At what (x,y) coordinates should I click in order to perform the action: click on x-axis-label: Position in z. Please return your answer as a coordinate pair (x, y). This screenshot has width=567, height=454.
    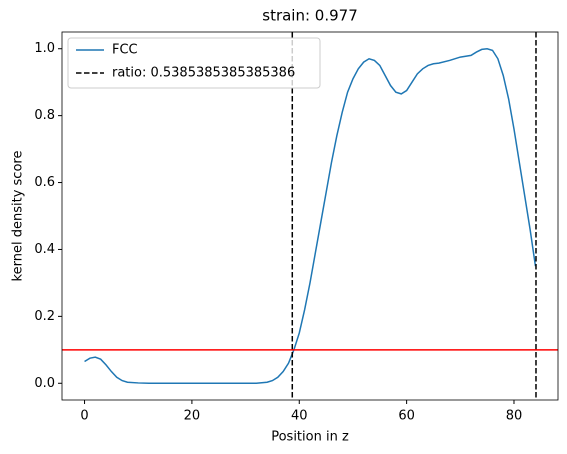
    Looking at the image, I should click on (310, 437).